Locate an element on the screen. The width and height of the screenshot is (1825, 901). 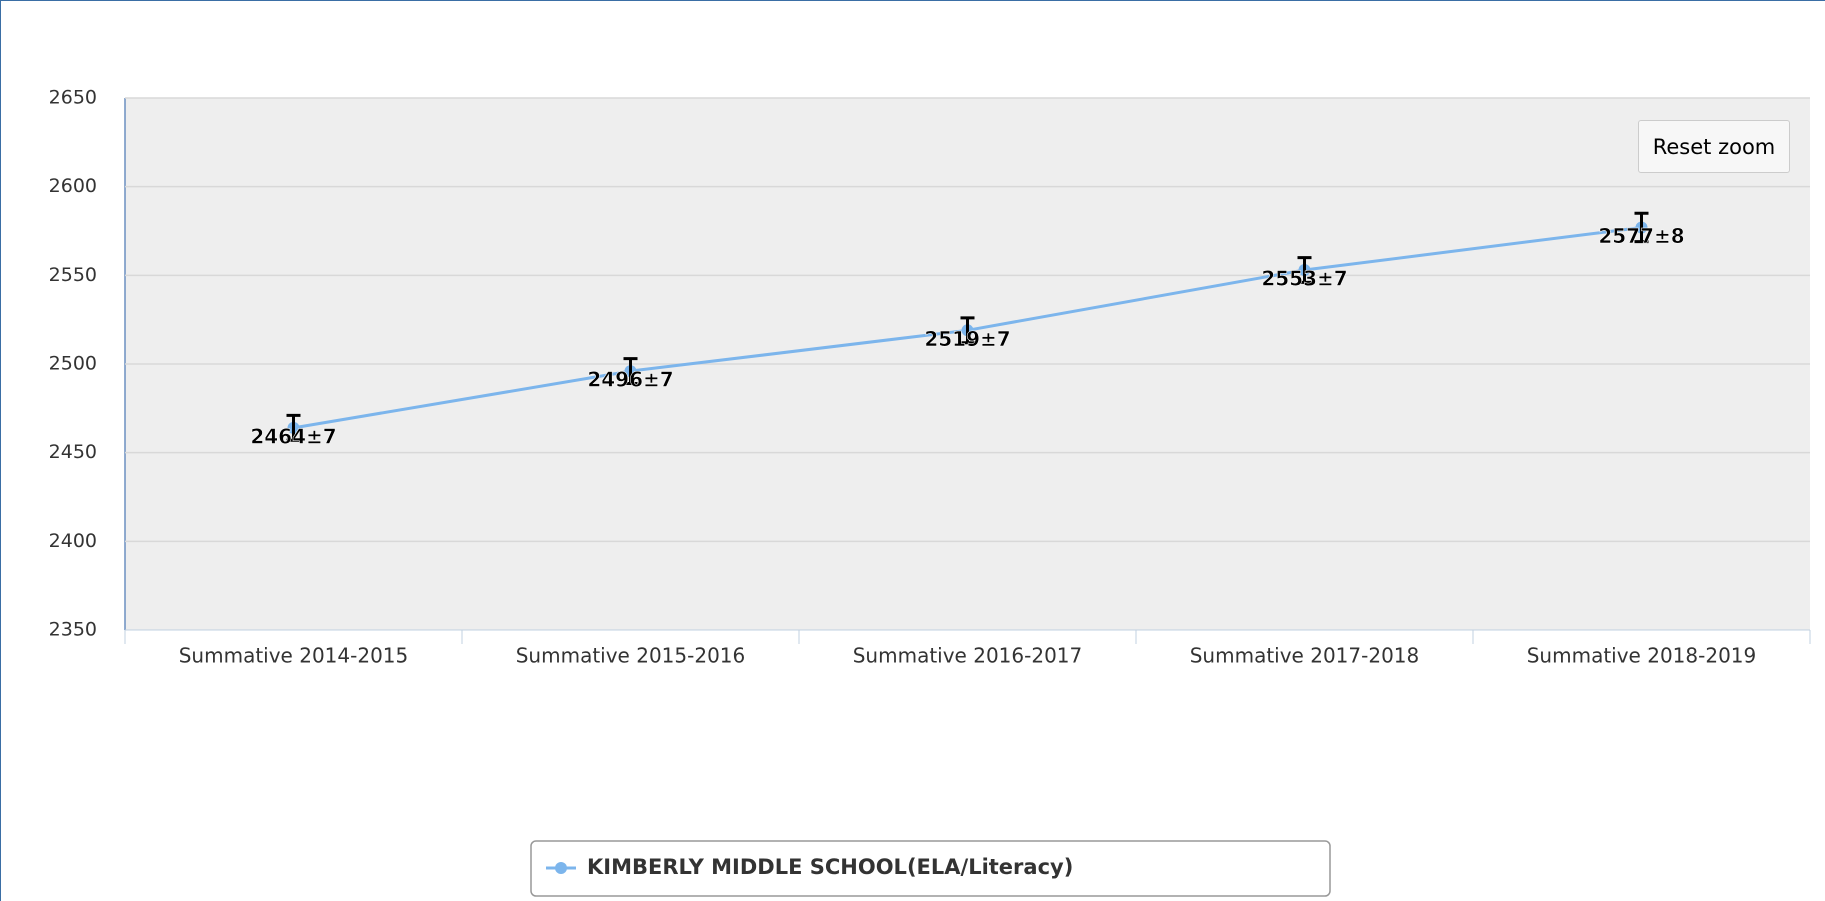
legend-symbol is located at coordinates (561, 868).